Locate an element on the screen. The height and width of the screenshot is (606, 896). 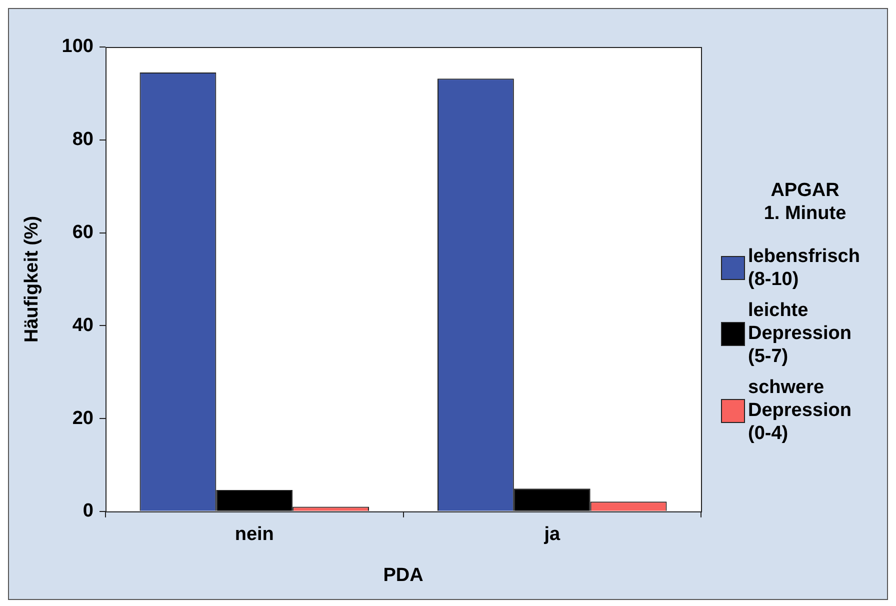
x-axis-title: PDA is located at coordinates (403, 575).